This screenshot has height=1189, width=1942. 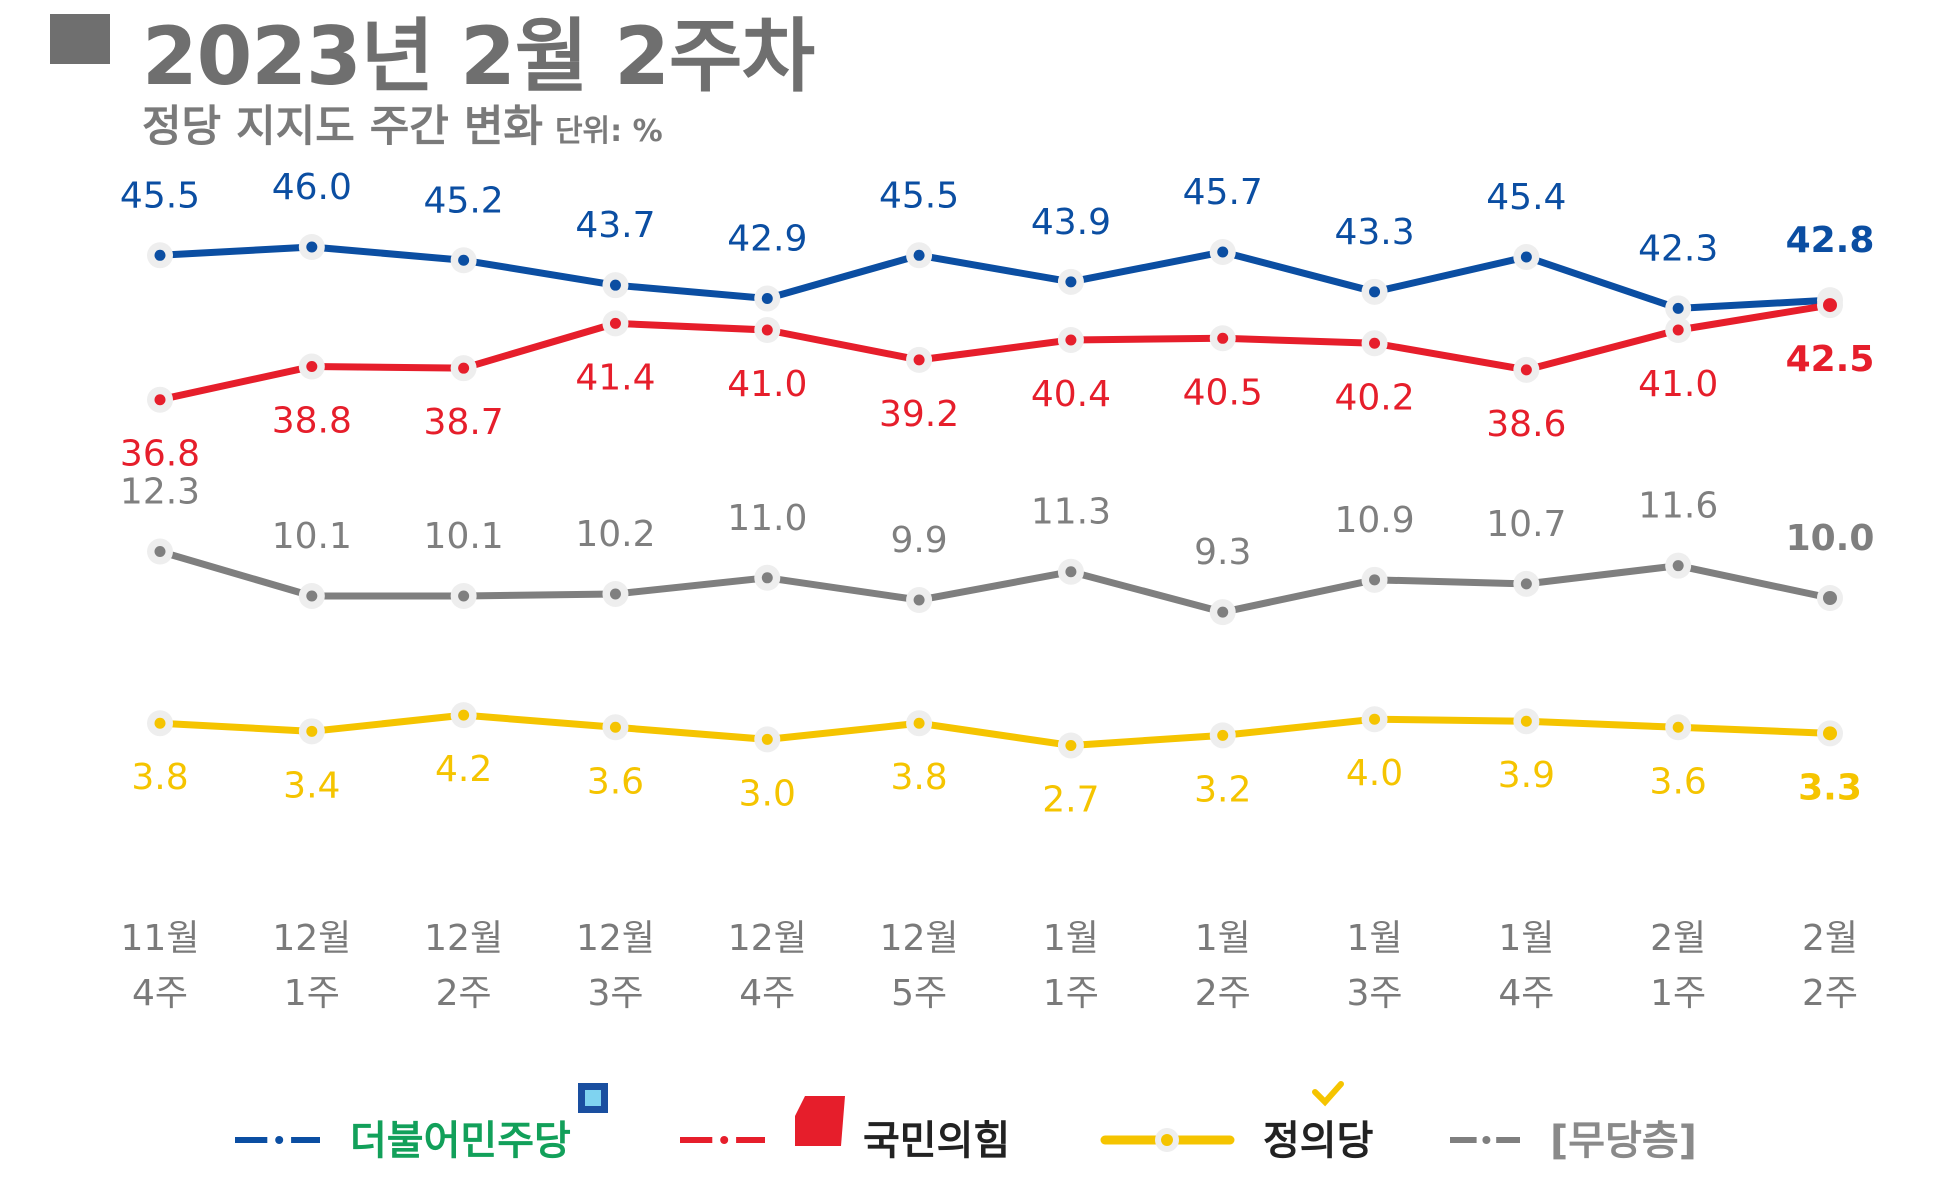 I want to click on series-line, so click(x=995, y=730).